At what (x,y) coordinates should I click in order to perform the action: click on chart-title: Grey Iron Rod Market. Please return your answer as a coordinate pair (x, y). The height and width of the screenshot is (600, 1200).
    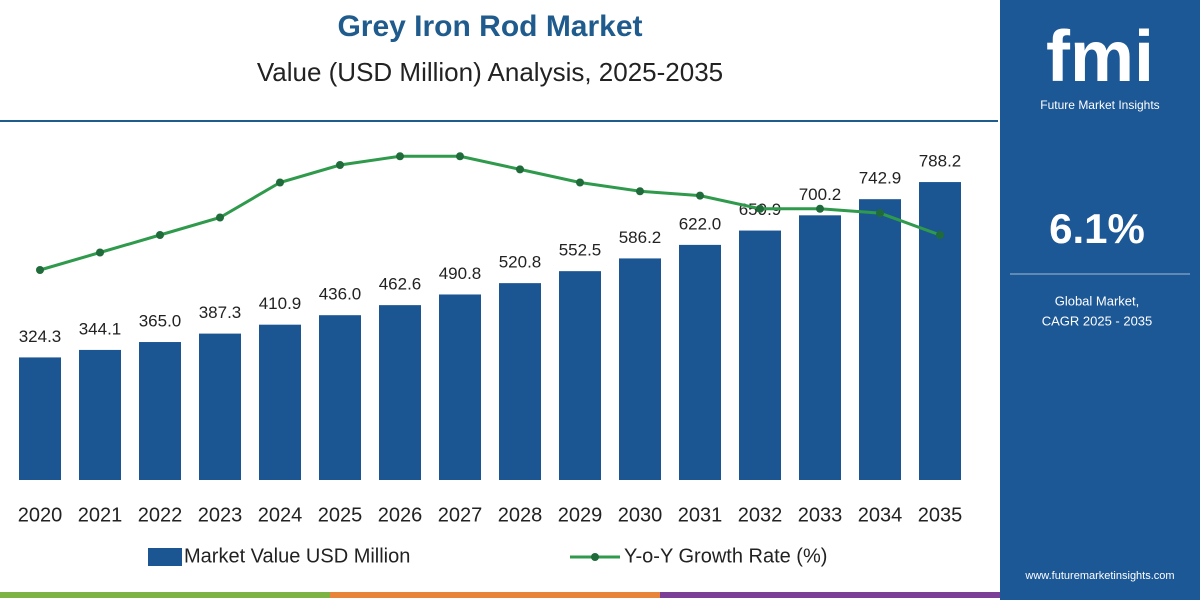
    Looking at the image, I should click on (489, 26).